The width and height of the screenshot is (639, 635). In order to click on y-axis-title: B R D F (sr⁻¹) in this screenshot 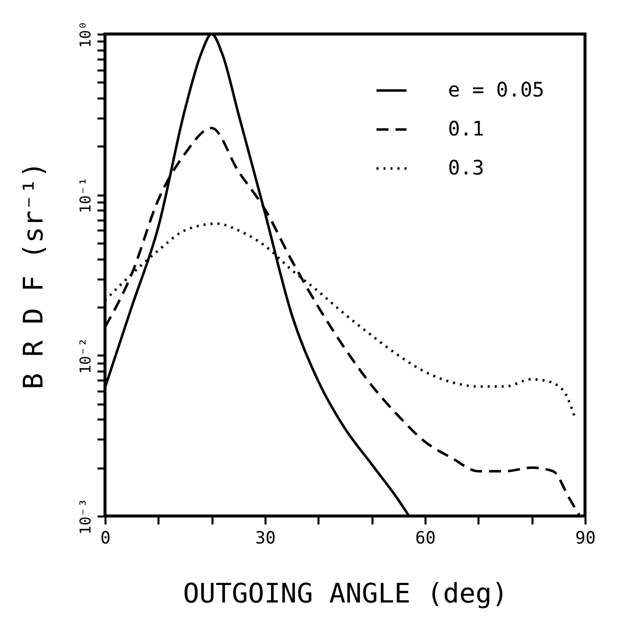, I will do `click(34, 276)`.